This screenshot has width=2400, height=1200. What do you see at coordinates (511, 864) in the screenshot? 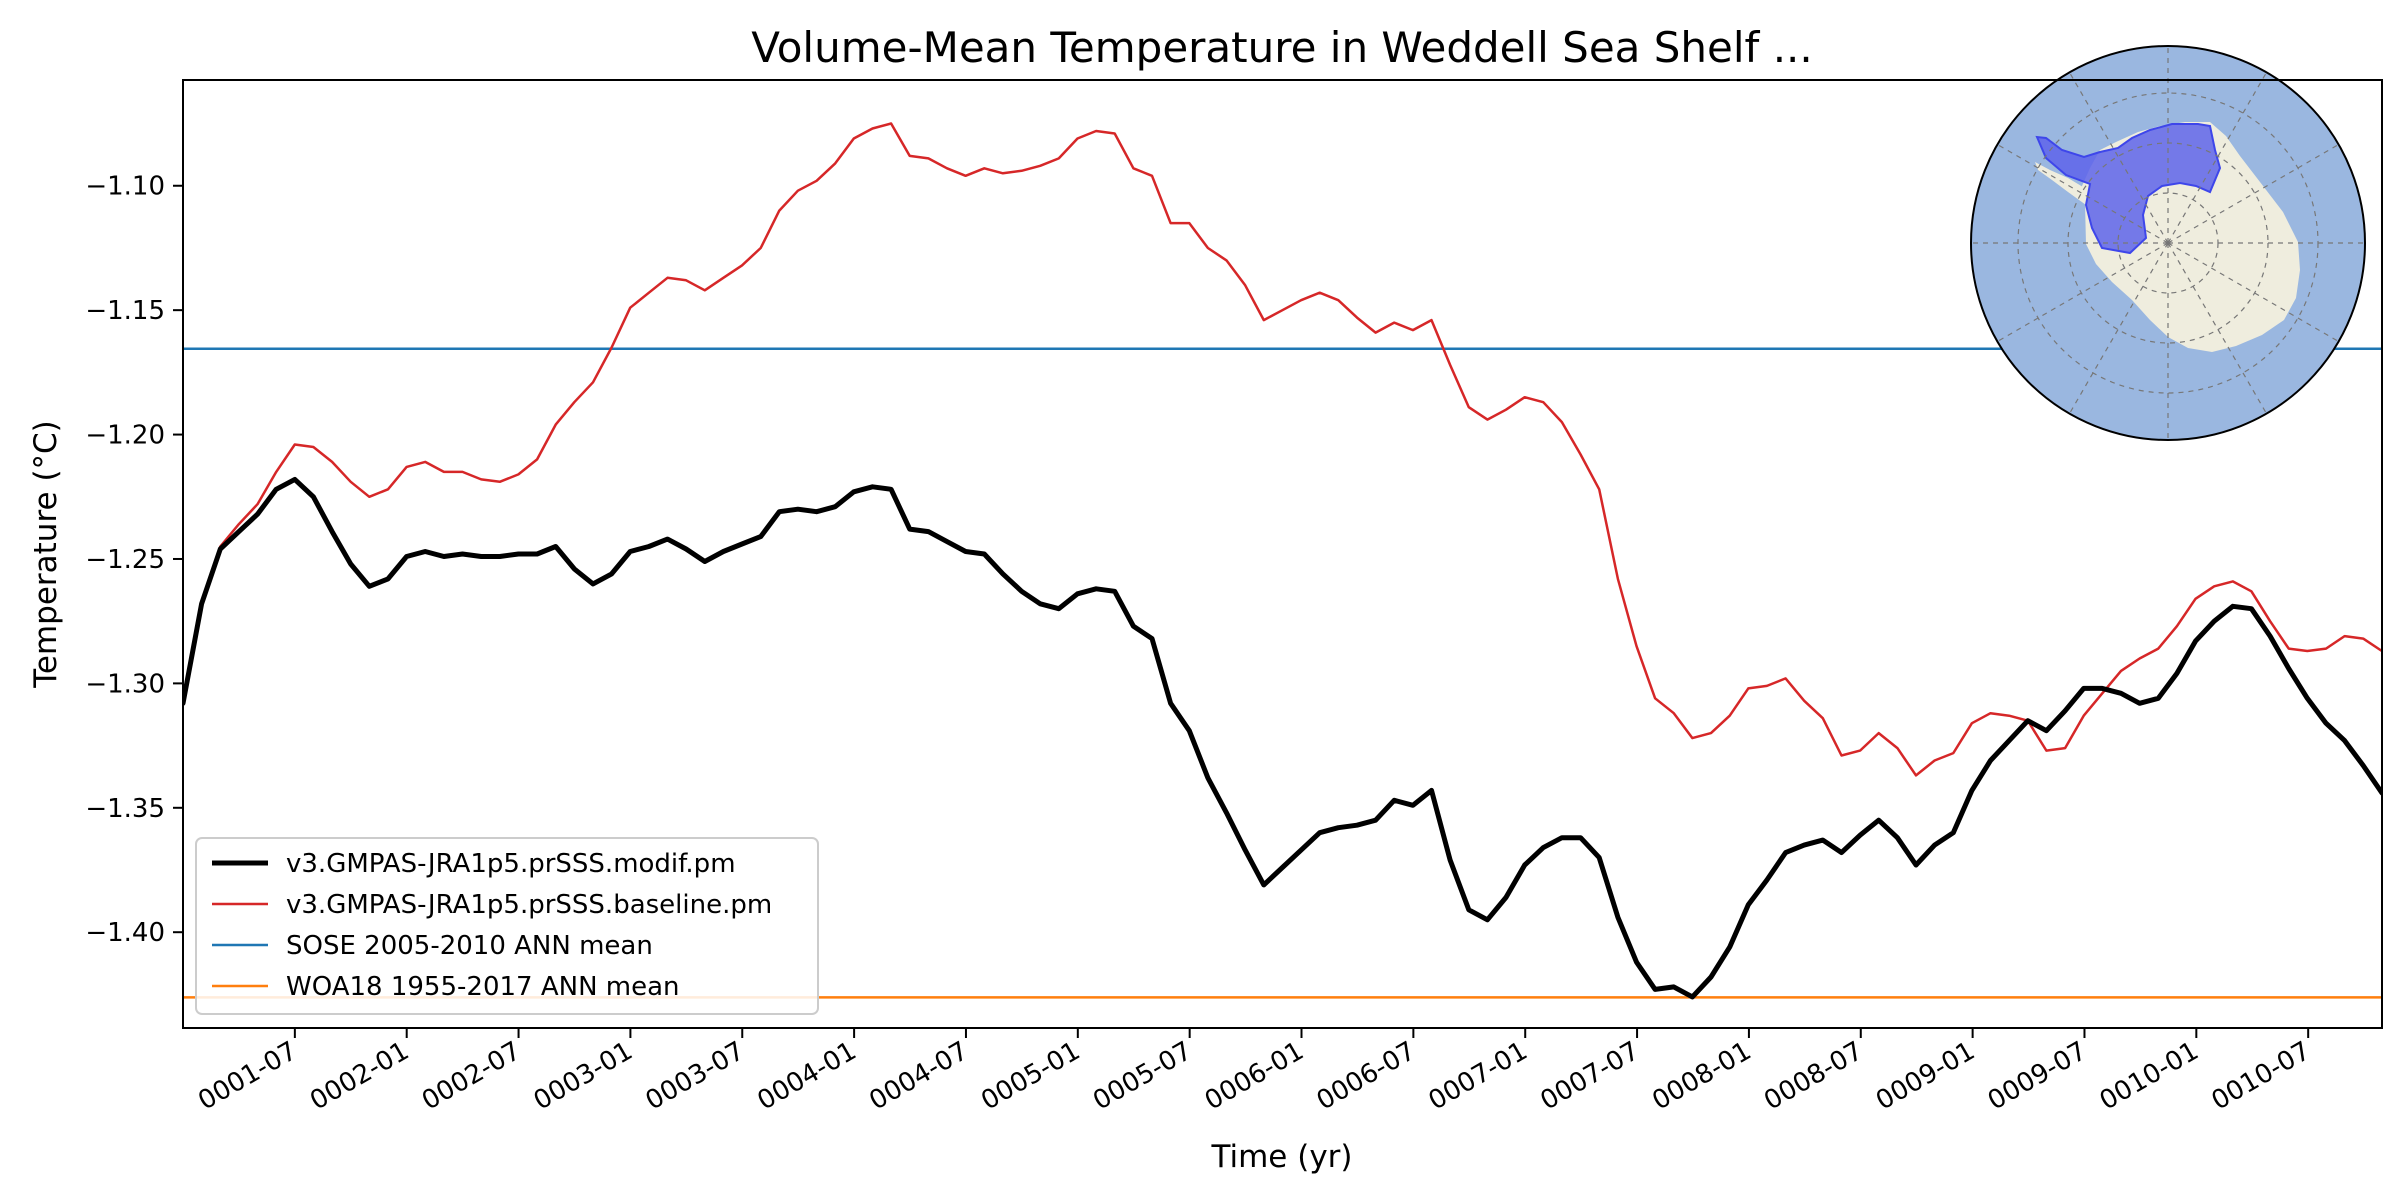
I see `legend-label-modif: v3.GMPAS-JRA1p5.prSSS.modif.pm` at bounding box center [511, 864].